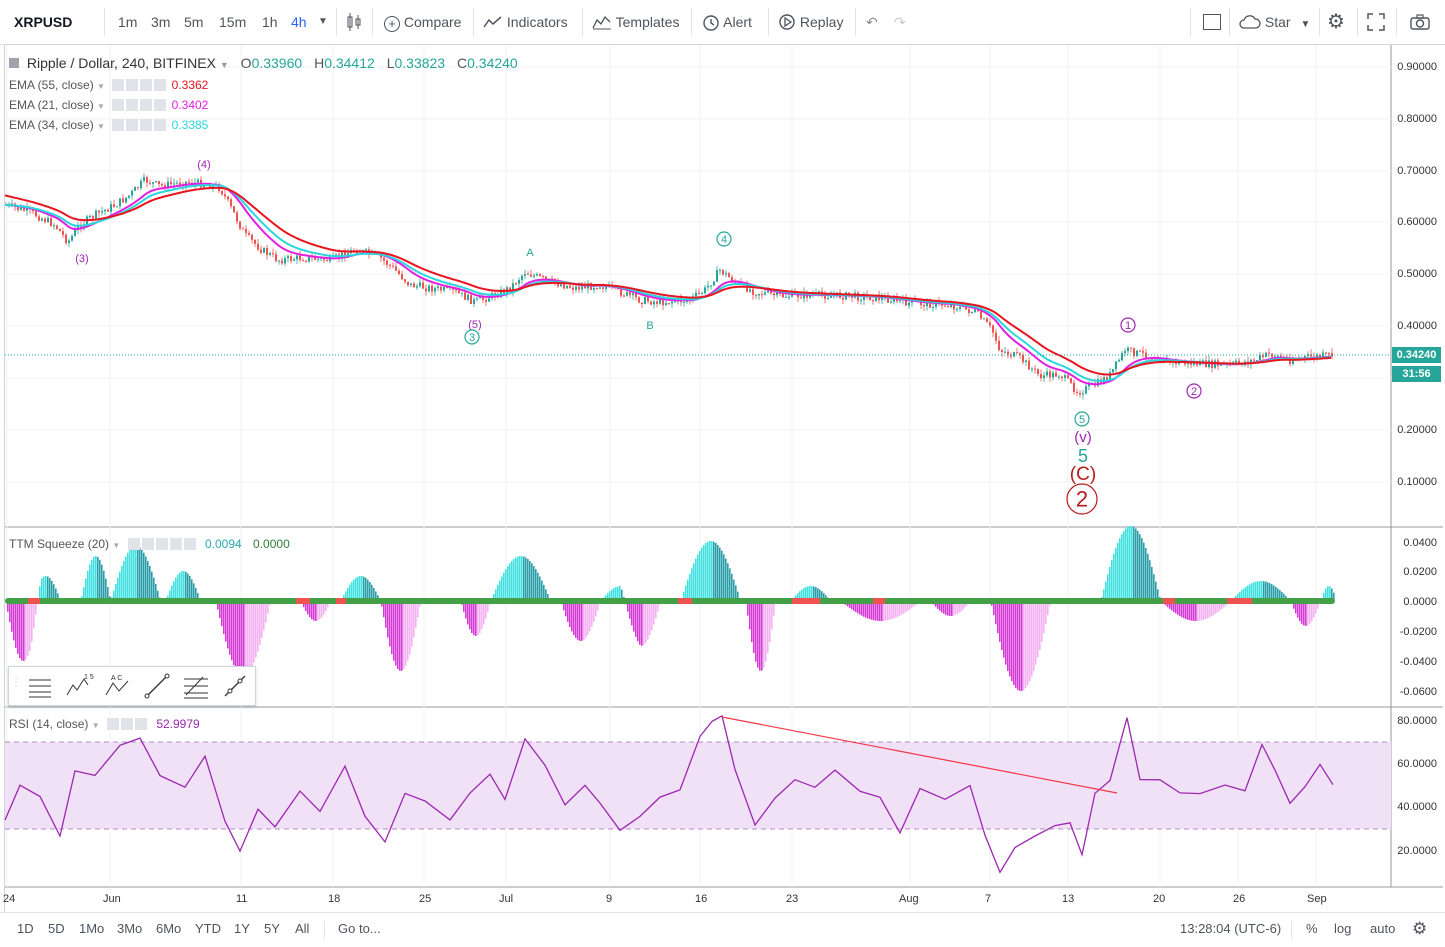 This screenshot has width=1445, height=947. I want to click on interval-5m: 5m, so click(194, 22).